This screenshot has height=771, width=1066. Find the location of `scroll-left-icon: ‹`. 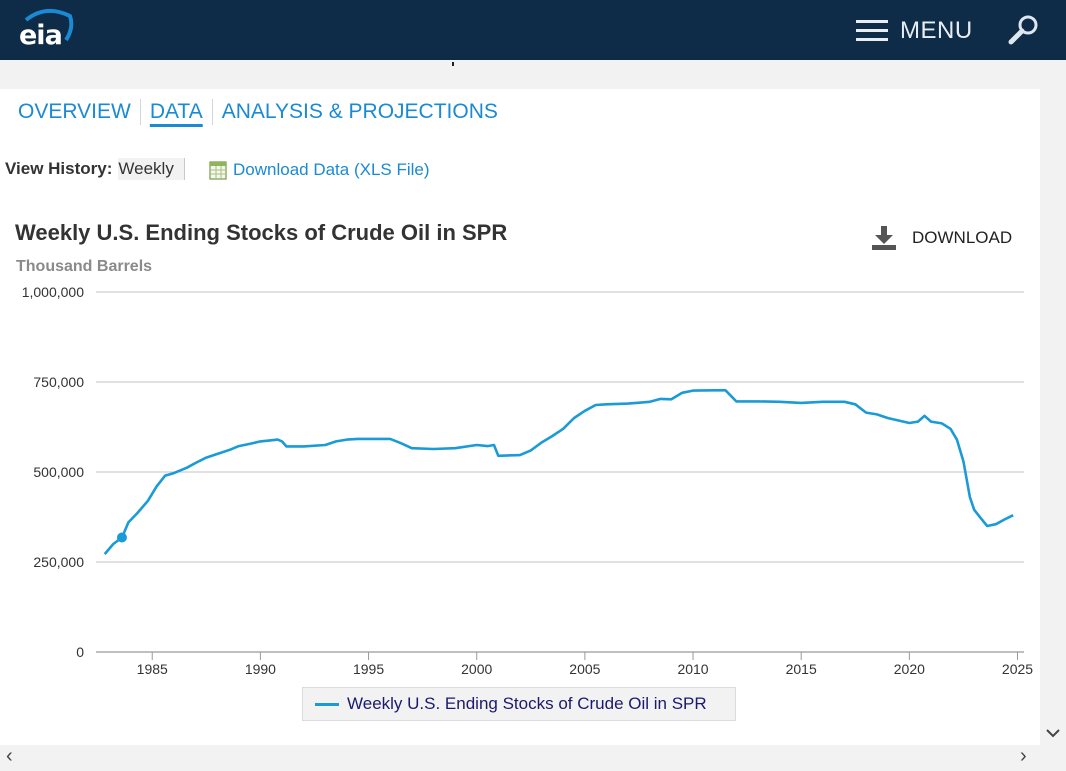

scroll-left-icon: ‹ is located at coordinates (9, 756).